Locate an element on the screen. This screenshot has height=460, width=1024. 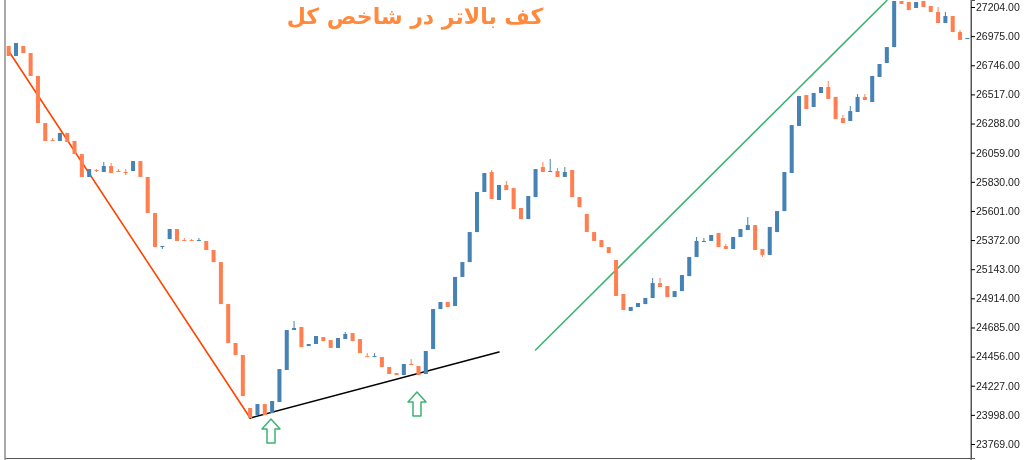
y-tick-label: 24685.00 is located at coordinates (998, 327).